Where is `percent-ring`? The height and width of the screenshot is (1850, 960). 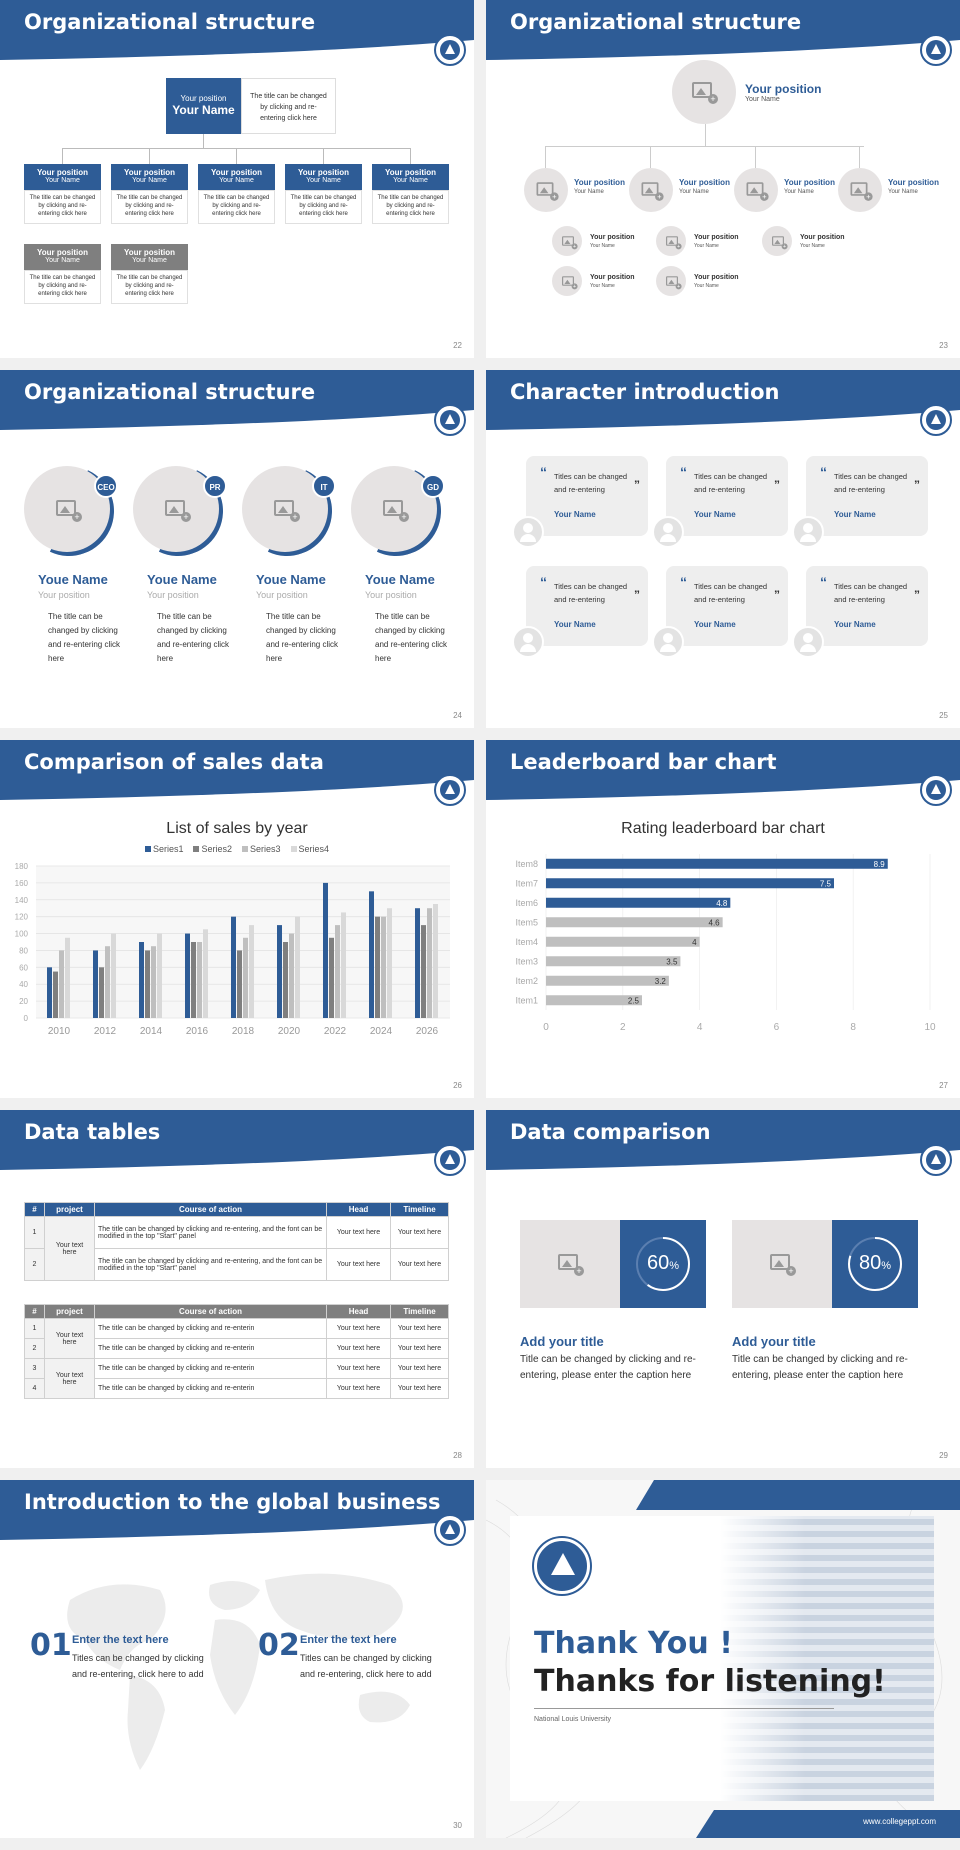 percent-ring is located at coordinates (875, 1264).